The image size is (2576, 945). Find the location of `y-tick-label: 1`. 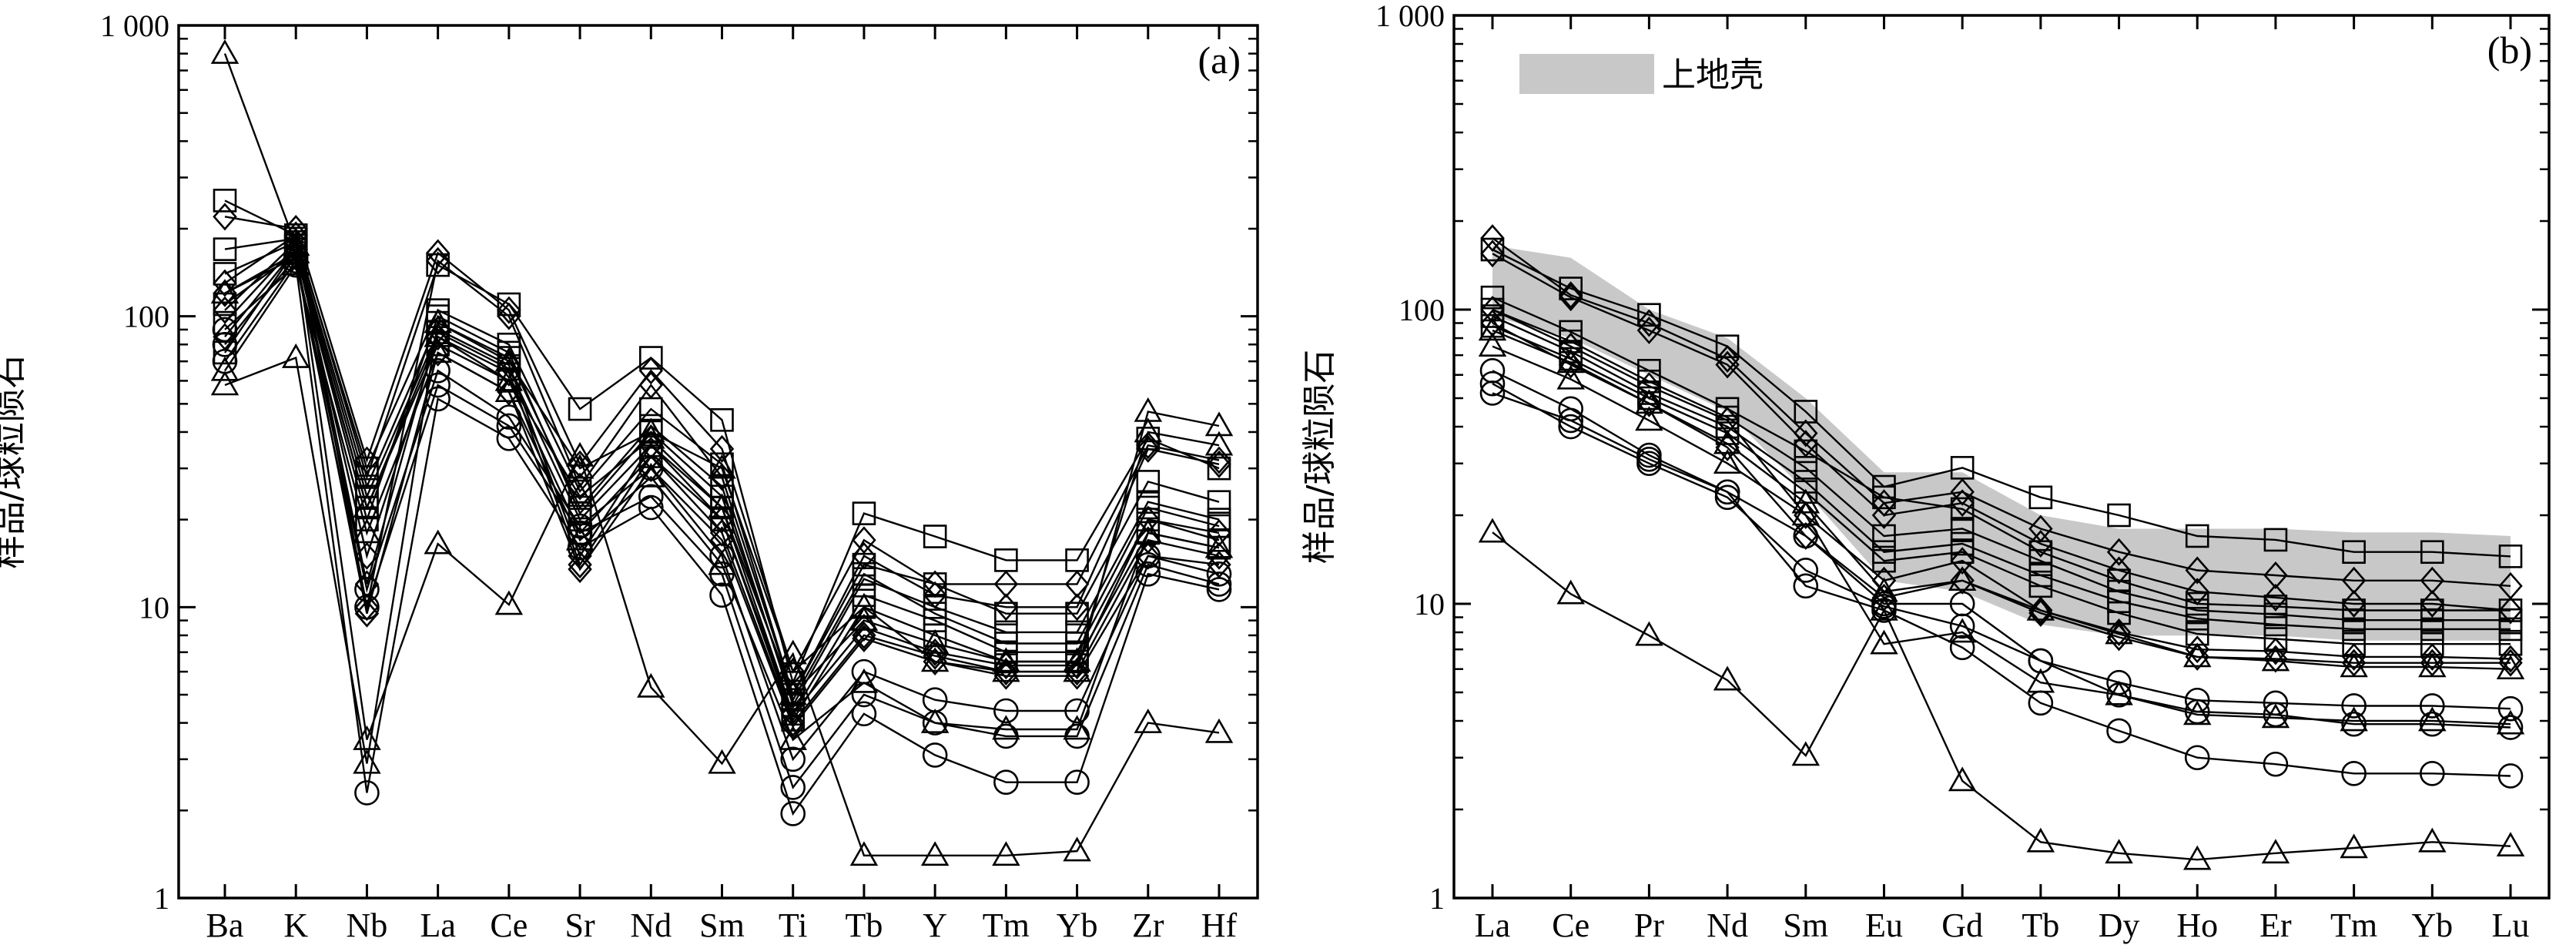

y-tick-label: 1 is located at coordinates (161, 899).